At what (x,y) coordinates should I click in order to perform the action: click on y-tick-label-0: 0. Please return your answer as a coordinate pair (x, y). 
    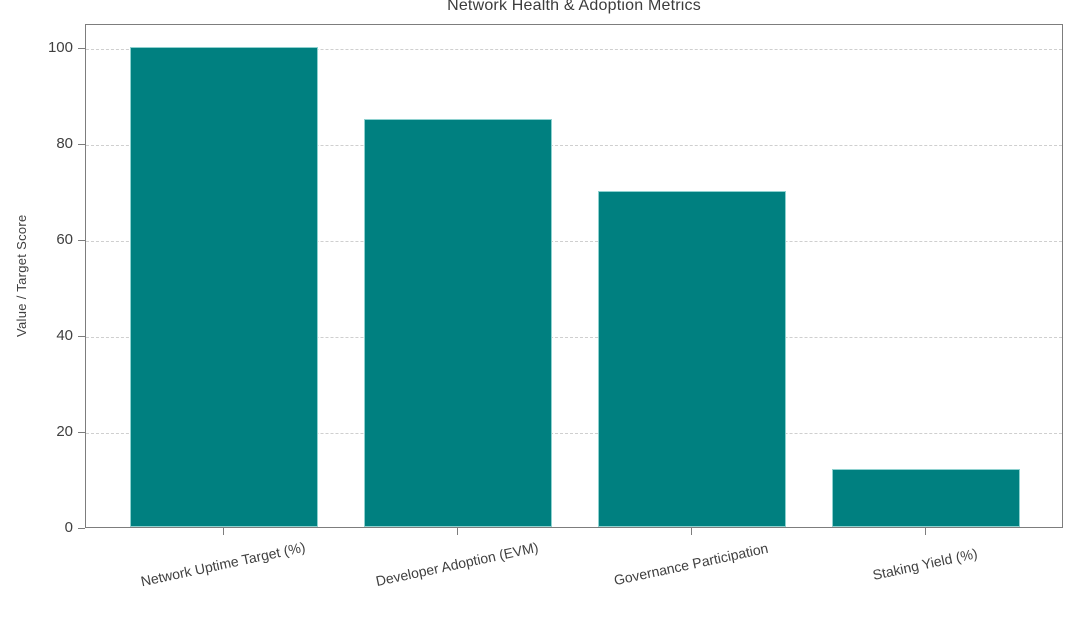
    Looking at the image, I should click on (68, 527).